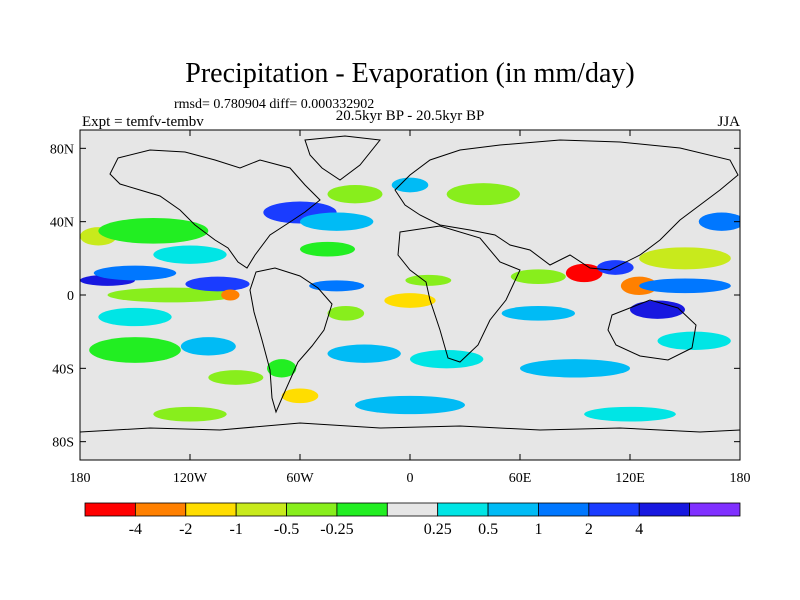  What do you see at coordinates (291, 340) in the screenshot?
I see `coastline-south-america` at bounding box center [291, 340].